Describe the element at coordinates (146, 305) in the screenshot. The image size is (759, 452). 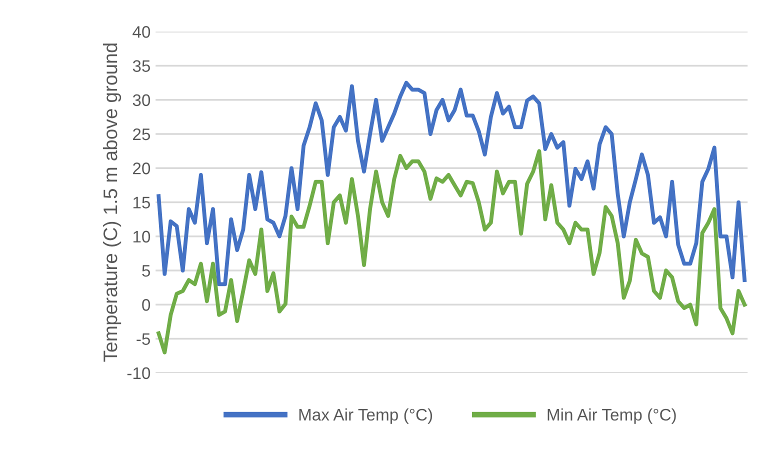
I see `y-tick-label: 0` at that location.